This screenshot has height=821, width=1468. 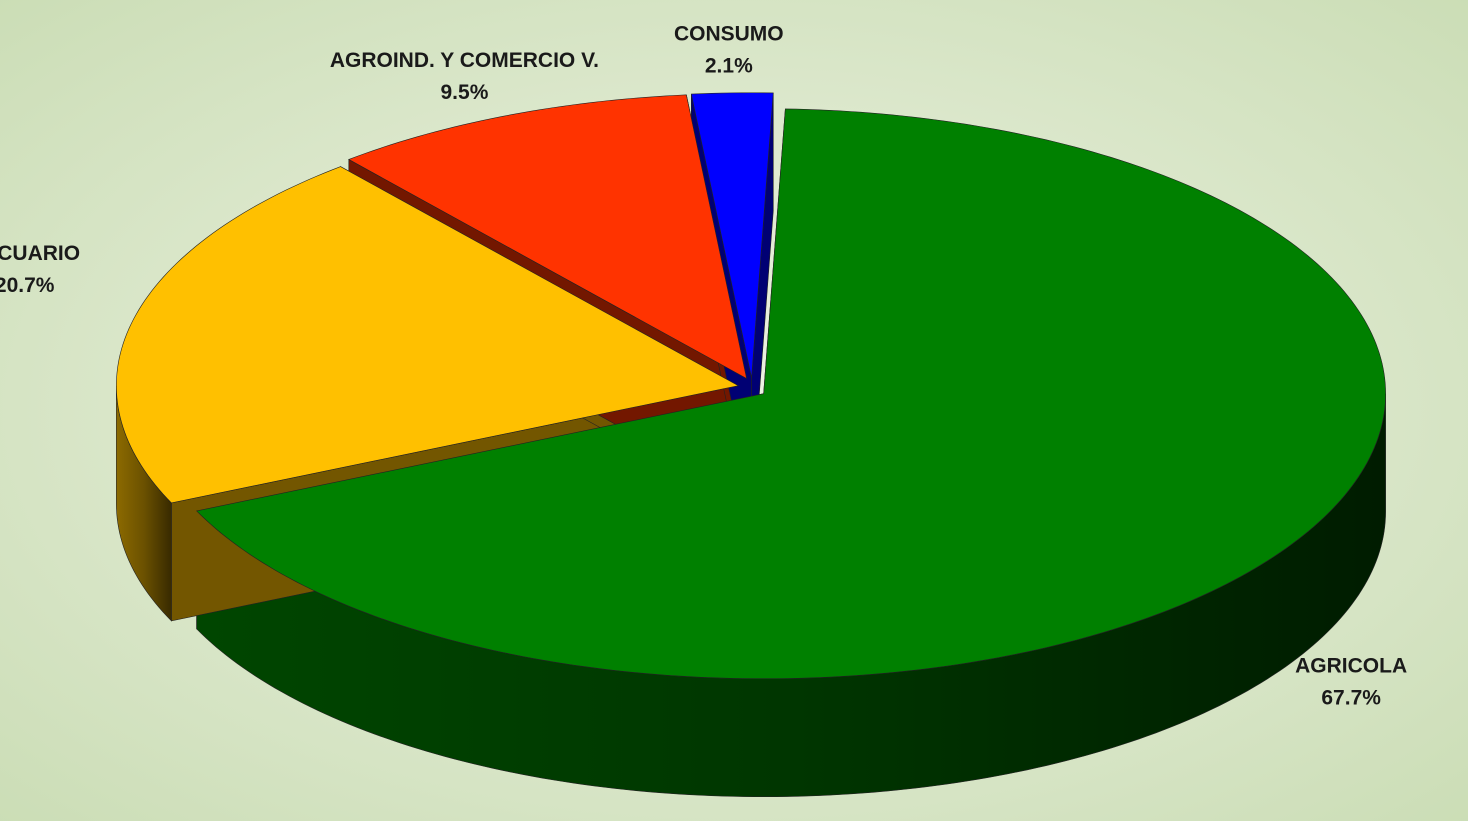 I want to click on category-label: AGRICOLA, so click(x=1351, y=666).